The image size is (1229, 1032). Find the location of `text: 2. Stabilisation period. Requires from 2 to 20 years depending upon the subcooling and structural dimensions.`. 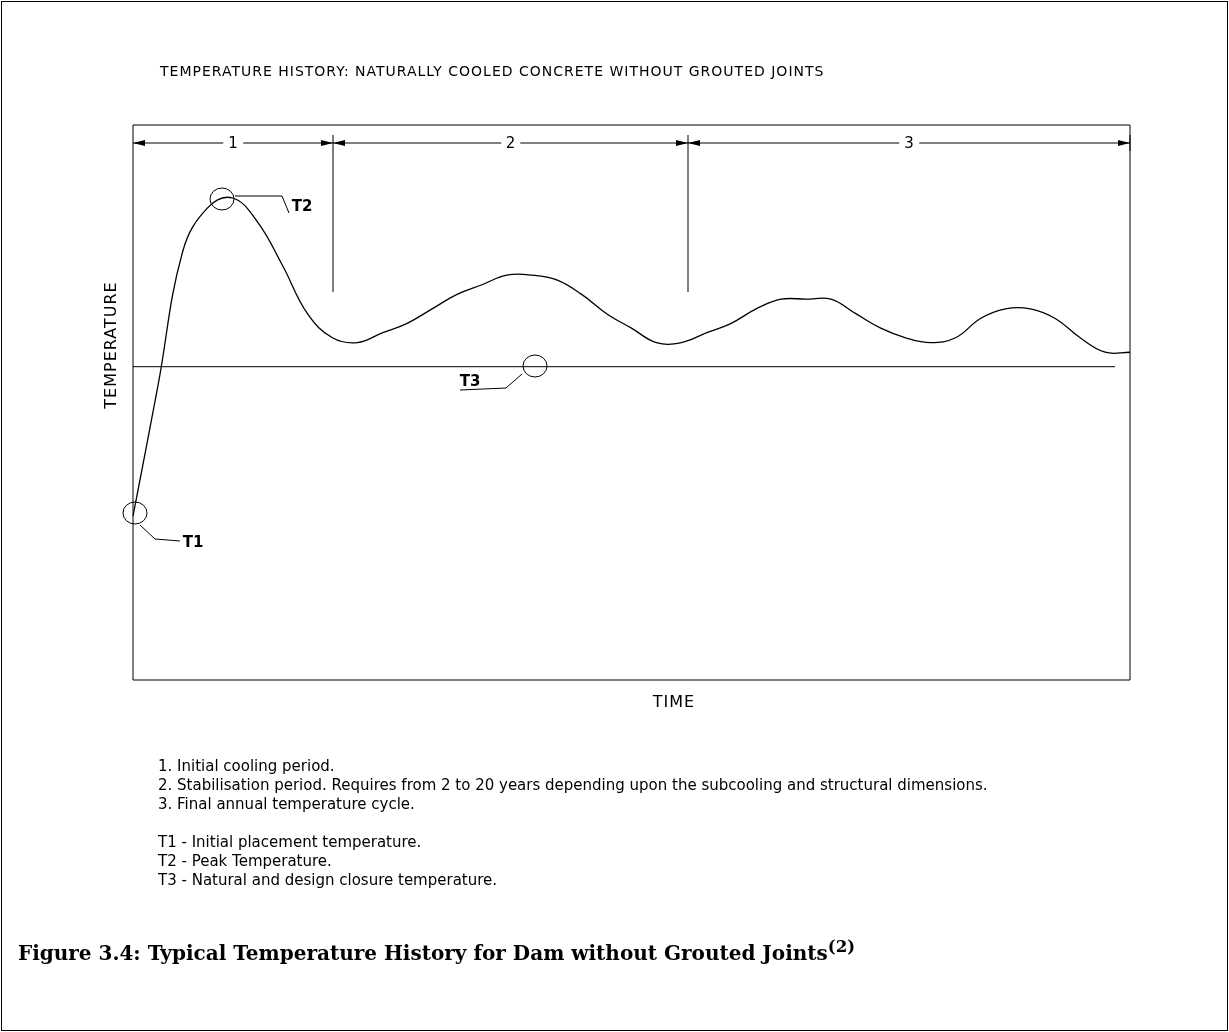

text: 2. Stabilisation period. Requires from 2 to 20 years depending upon the subcooling and structural dimensions. is located at coordinates (573, 785).